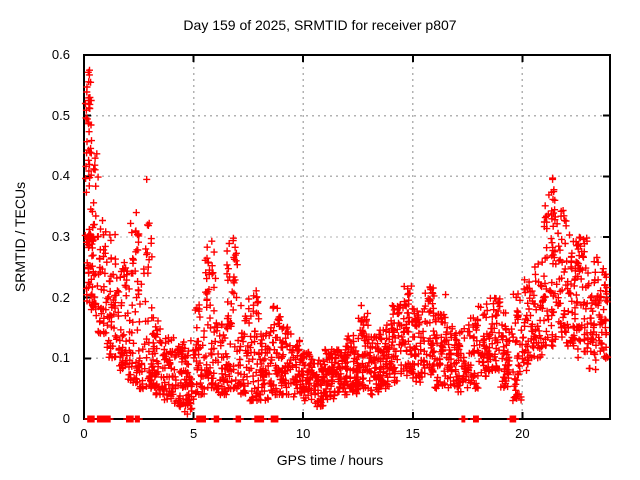 Image resolution: width=640 pixels, height=480 pixels. What do you see at coordinates (60, 358) in the screenshot?
I see `y-tick-label: 0.1` at bounding box center [60, 358].